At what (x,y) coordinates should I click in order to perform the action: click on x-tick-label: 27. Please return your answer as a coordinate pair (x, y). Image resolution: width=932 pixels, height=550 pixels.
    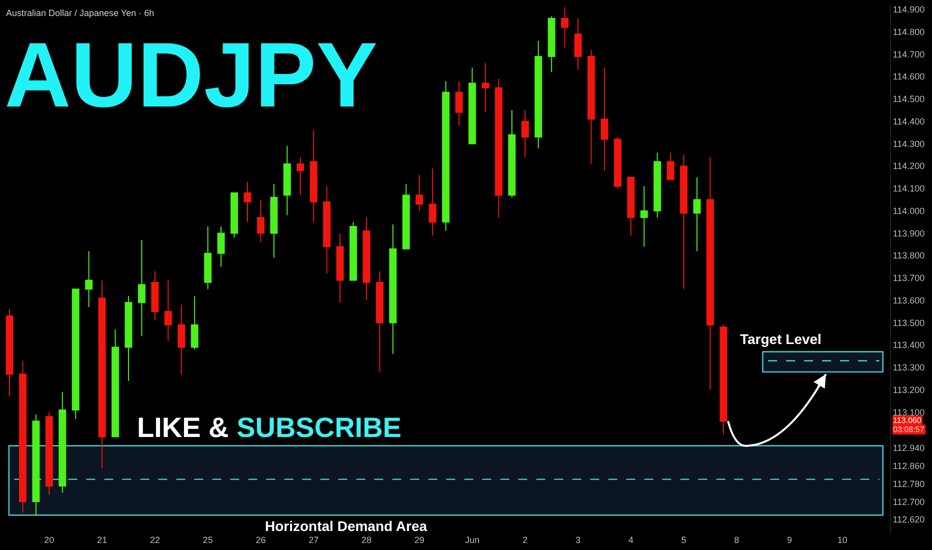
    Looking at the image, I should click on (313, 540).